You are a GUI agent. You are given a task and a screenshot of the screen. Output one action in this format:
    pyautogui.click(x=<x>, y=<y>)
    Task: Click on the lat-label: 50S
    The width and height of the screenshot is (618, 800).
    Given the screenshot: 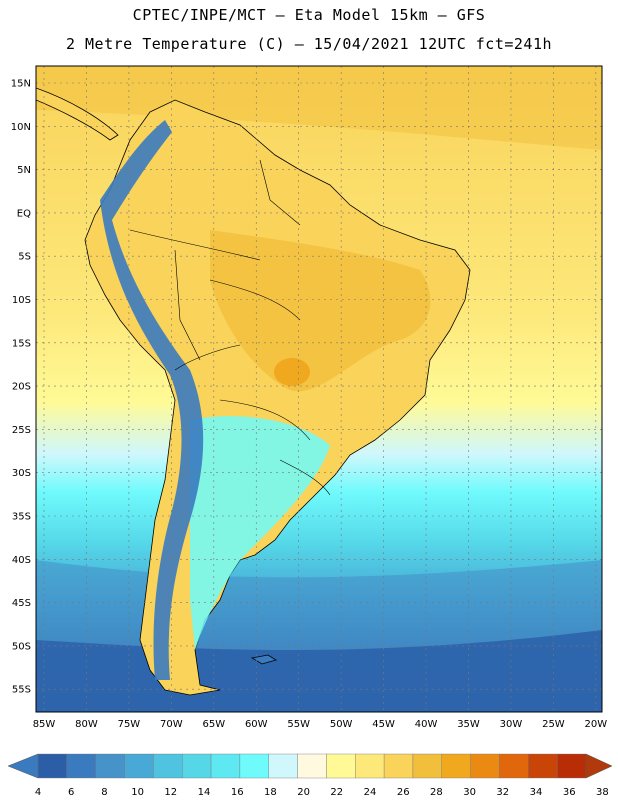 What is the action you would take?
    pyautogui.click(x=21, y=646)
    